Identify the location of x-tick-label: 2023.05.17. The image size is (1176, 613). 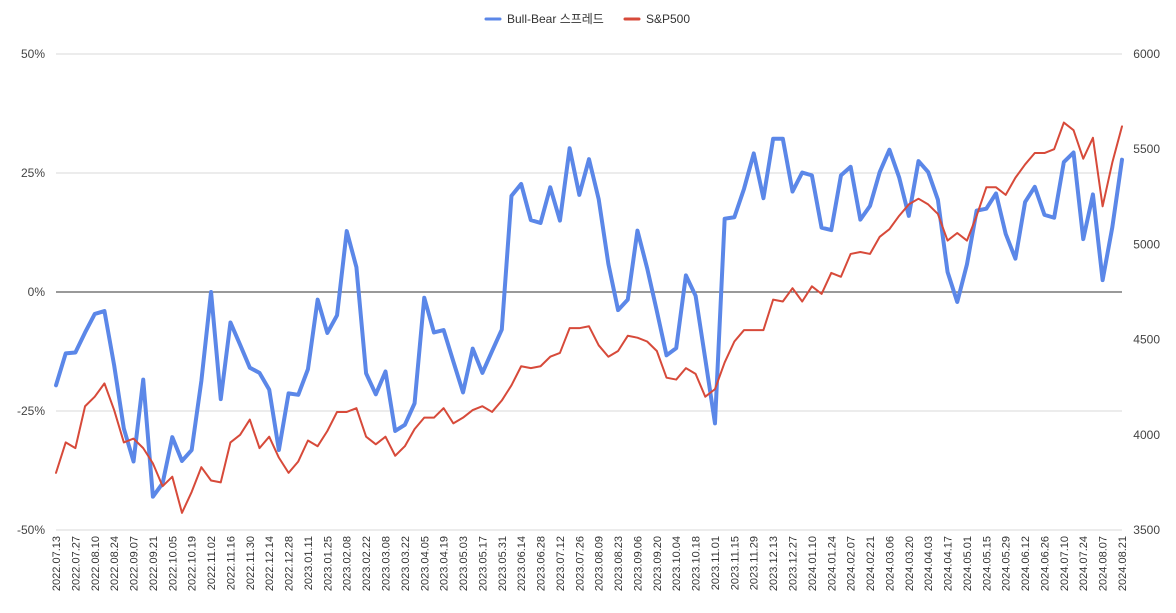
(483, 563).